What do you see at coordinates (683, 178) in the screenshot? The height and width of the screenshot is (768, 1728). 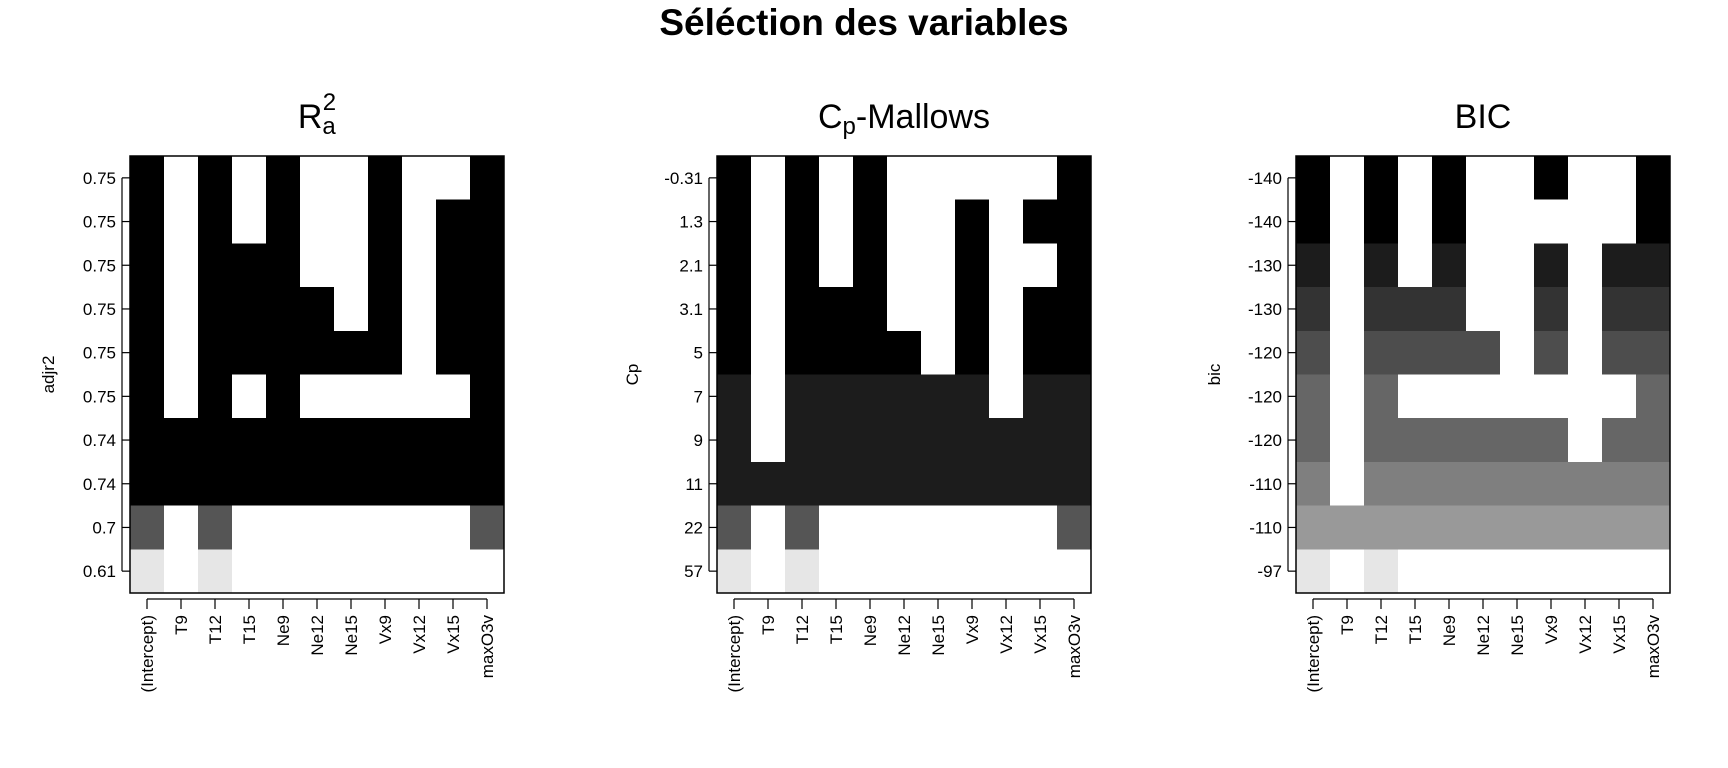 I see `y-tick-label: -0.31` at bounding box center [683, 178].